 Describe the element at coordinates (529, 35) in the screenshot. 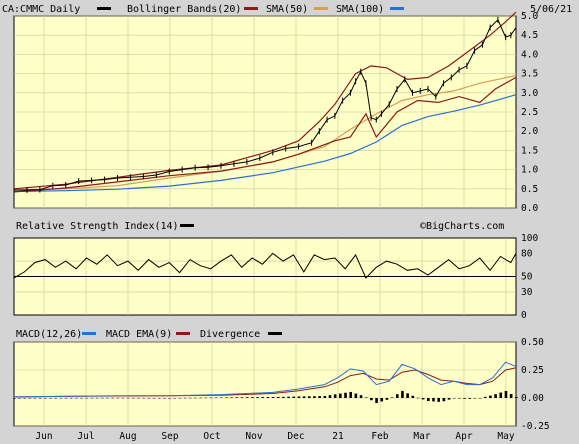

I see `price-tick-label: 4.5` at that location.